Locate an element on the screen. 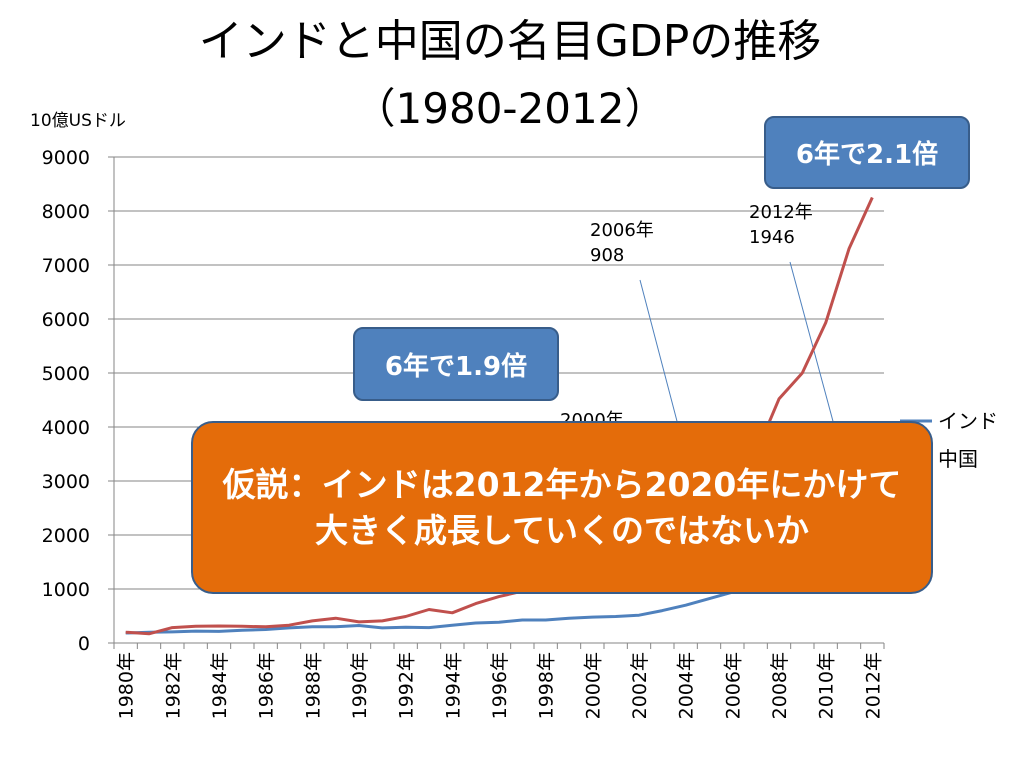 The width and height of the screenshot is (1024, 768). x-tick-label-2006年: 2006年 is located at coordinates (733, 685).